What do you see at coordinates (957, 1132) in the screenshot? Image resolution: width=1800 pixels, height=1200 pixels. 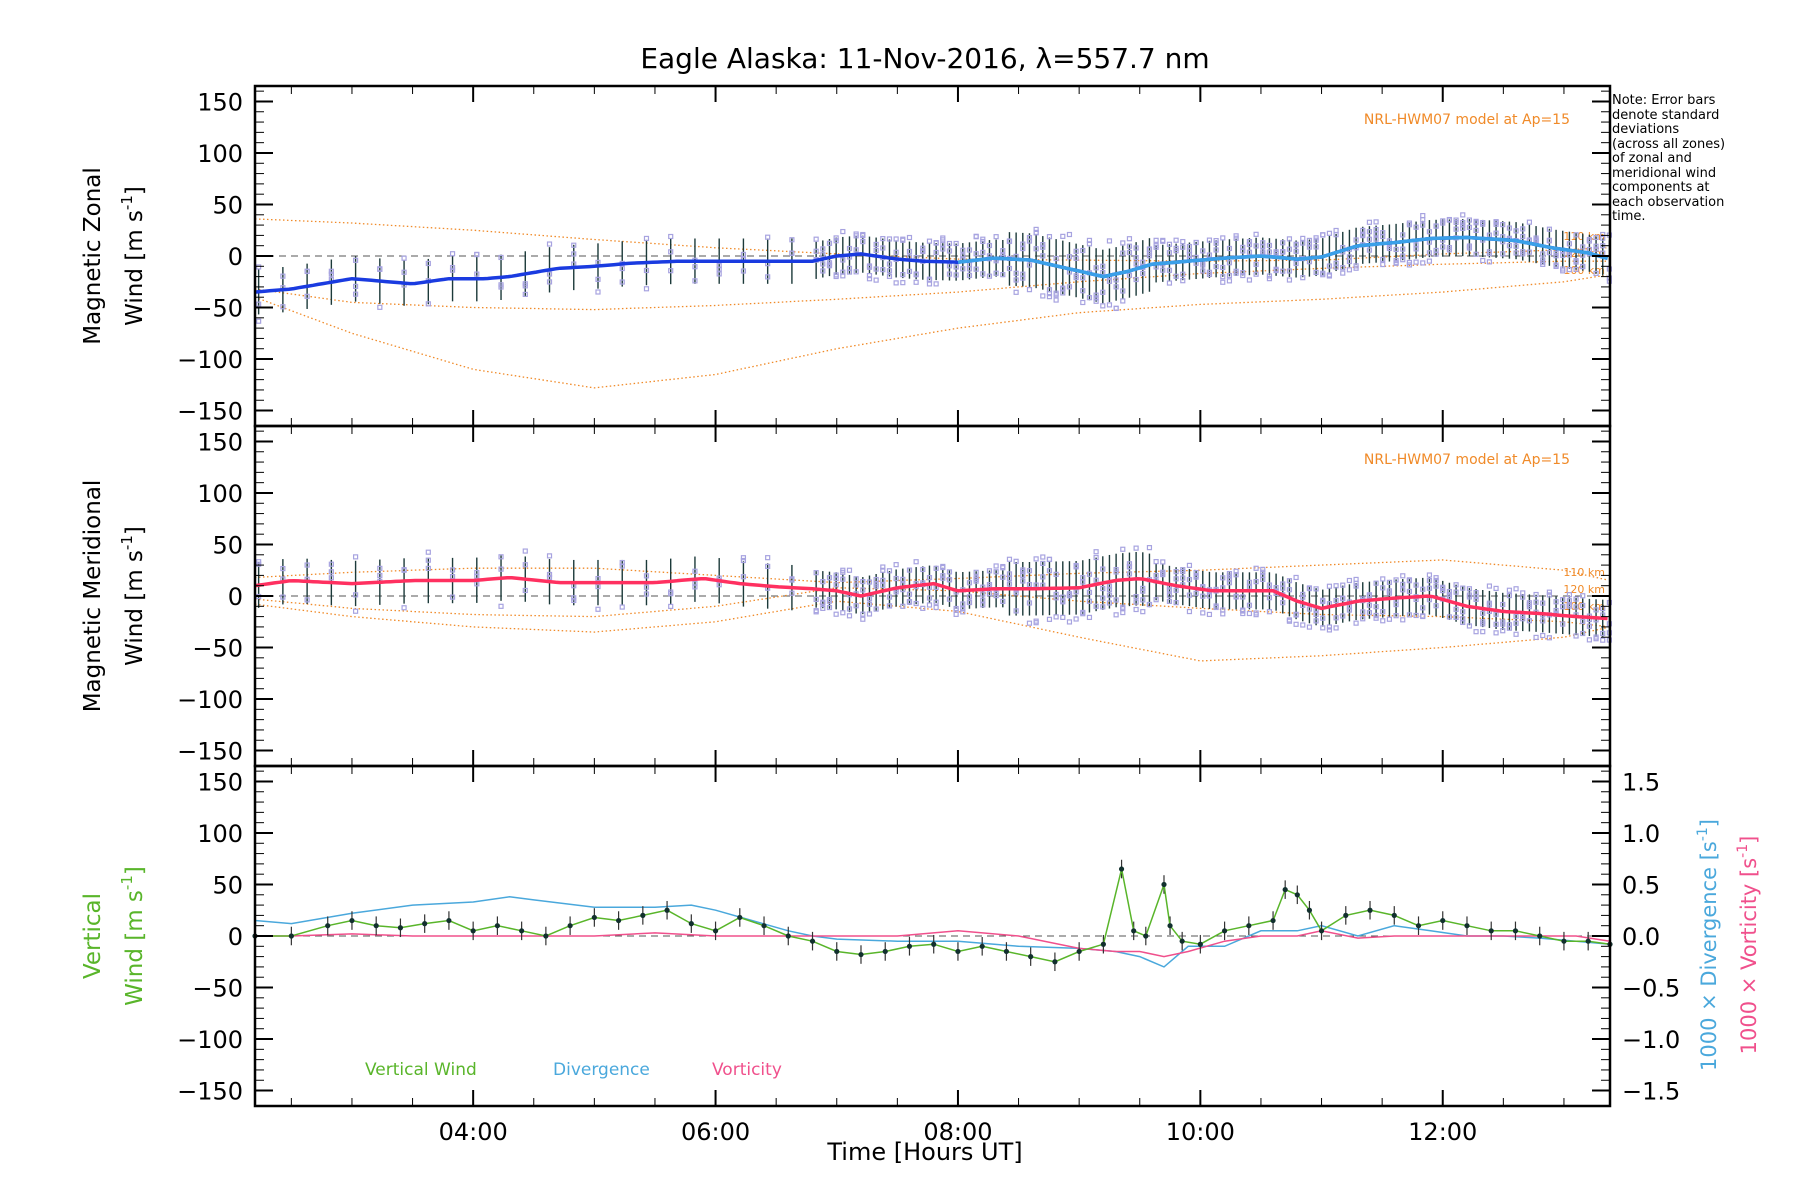 I see `x-tick-label: 08:00` at bounding box center [957, 1132].